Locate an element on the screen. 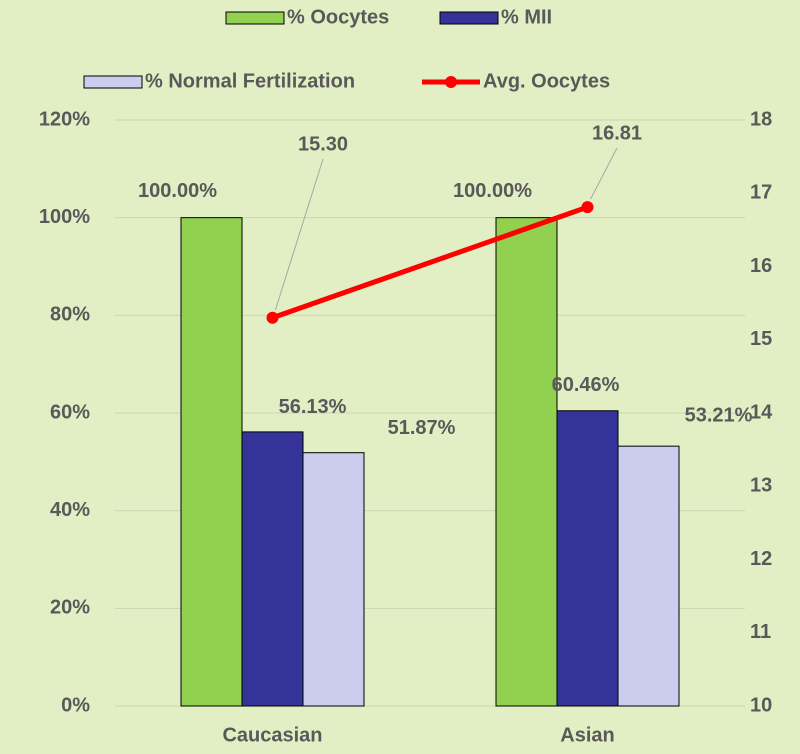  legend-label: % Normal Fertilization is located at coordinates (250, 81).